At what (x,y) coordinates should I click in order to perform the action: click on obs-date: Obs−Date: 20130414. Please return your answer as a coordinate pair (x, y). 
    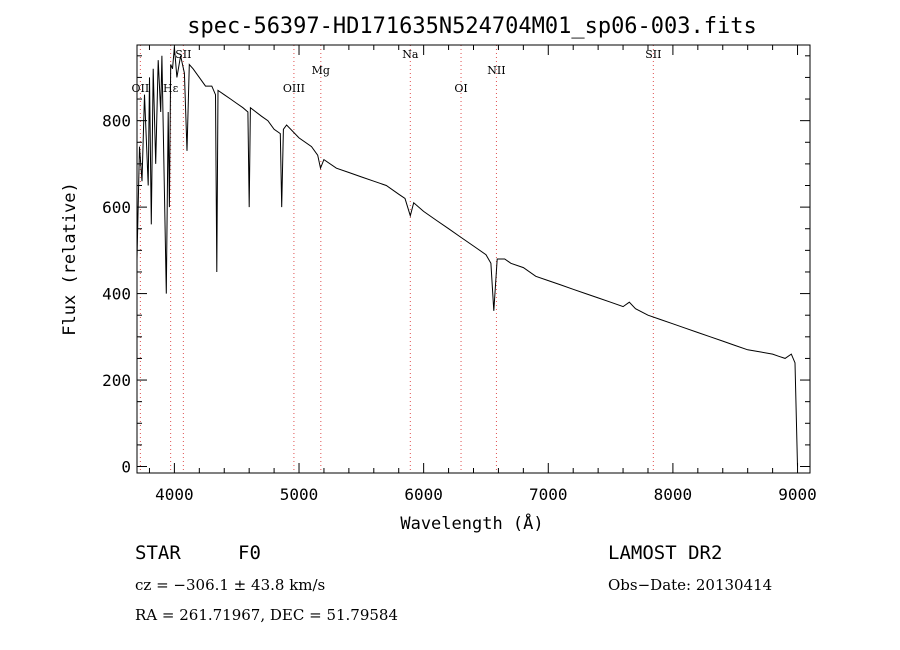
    Looking at the image, I should click on (690, 585).